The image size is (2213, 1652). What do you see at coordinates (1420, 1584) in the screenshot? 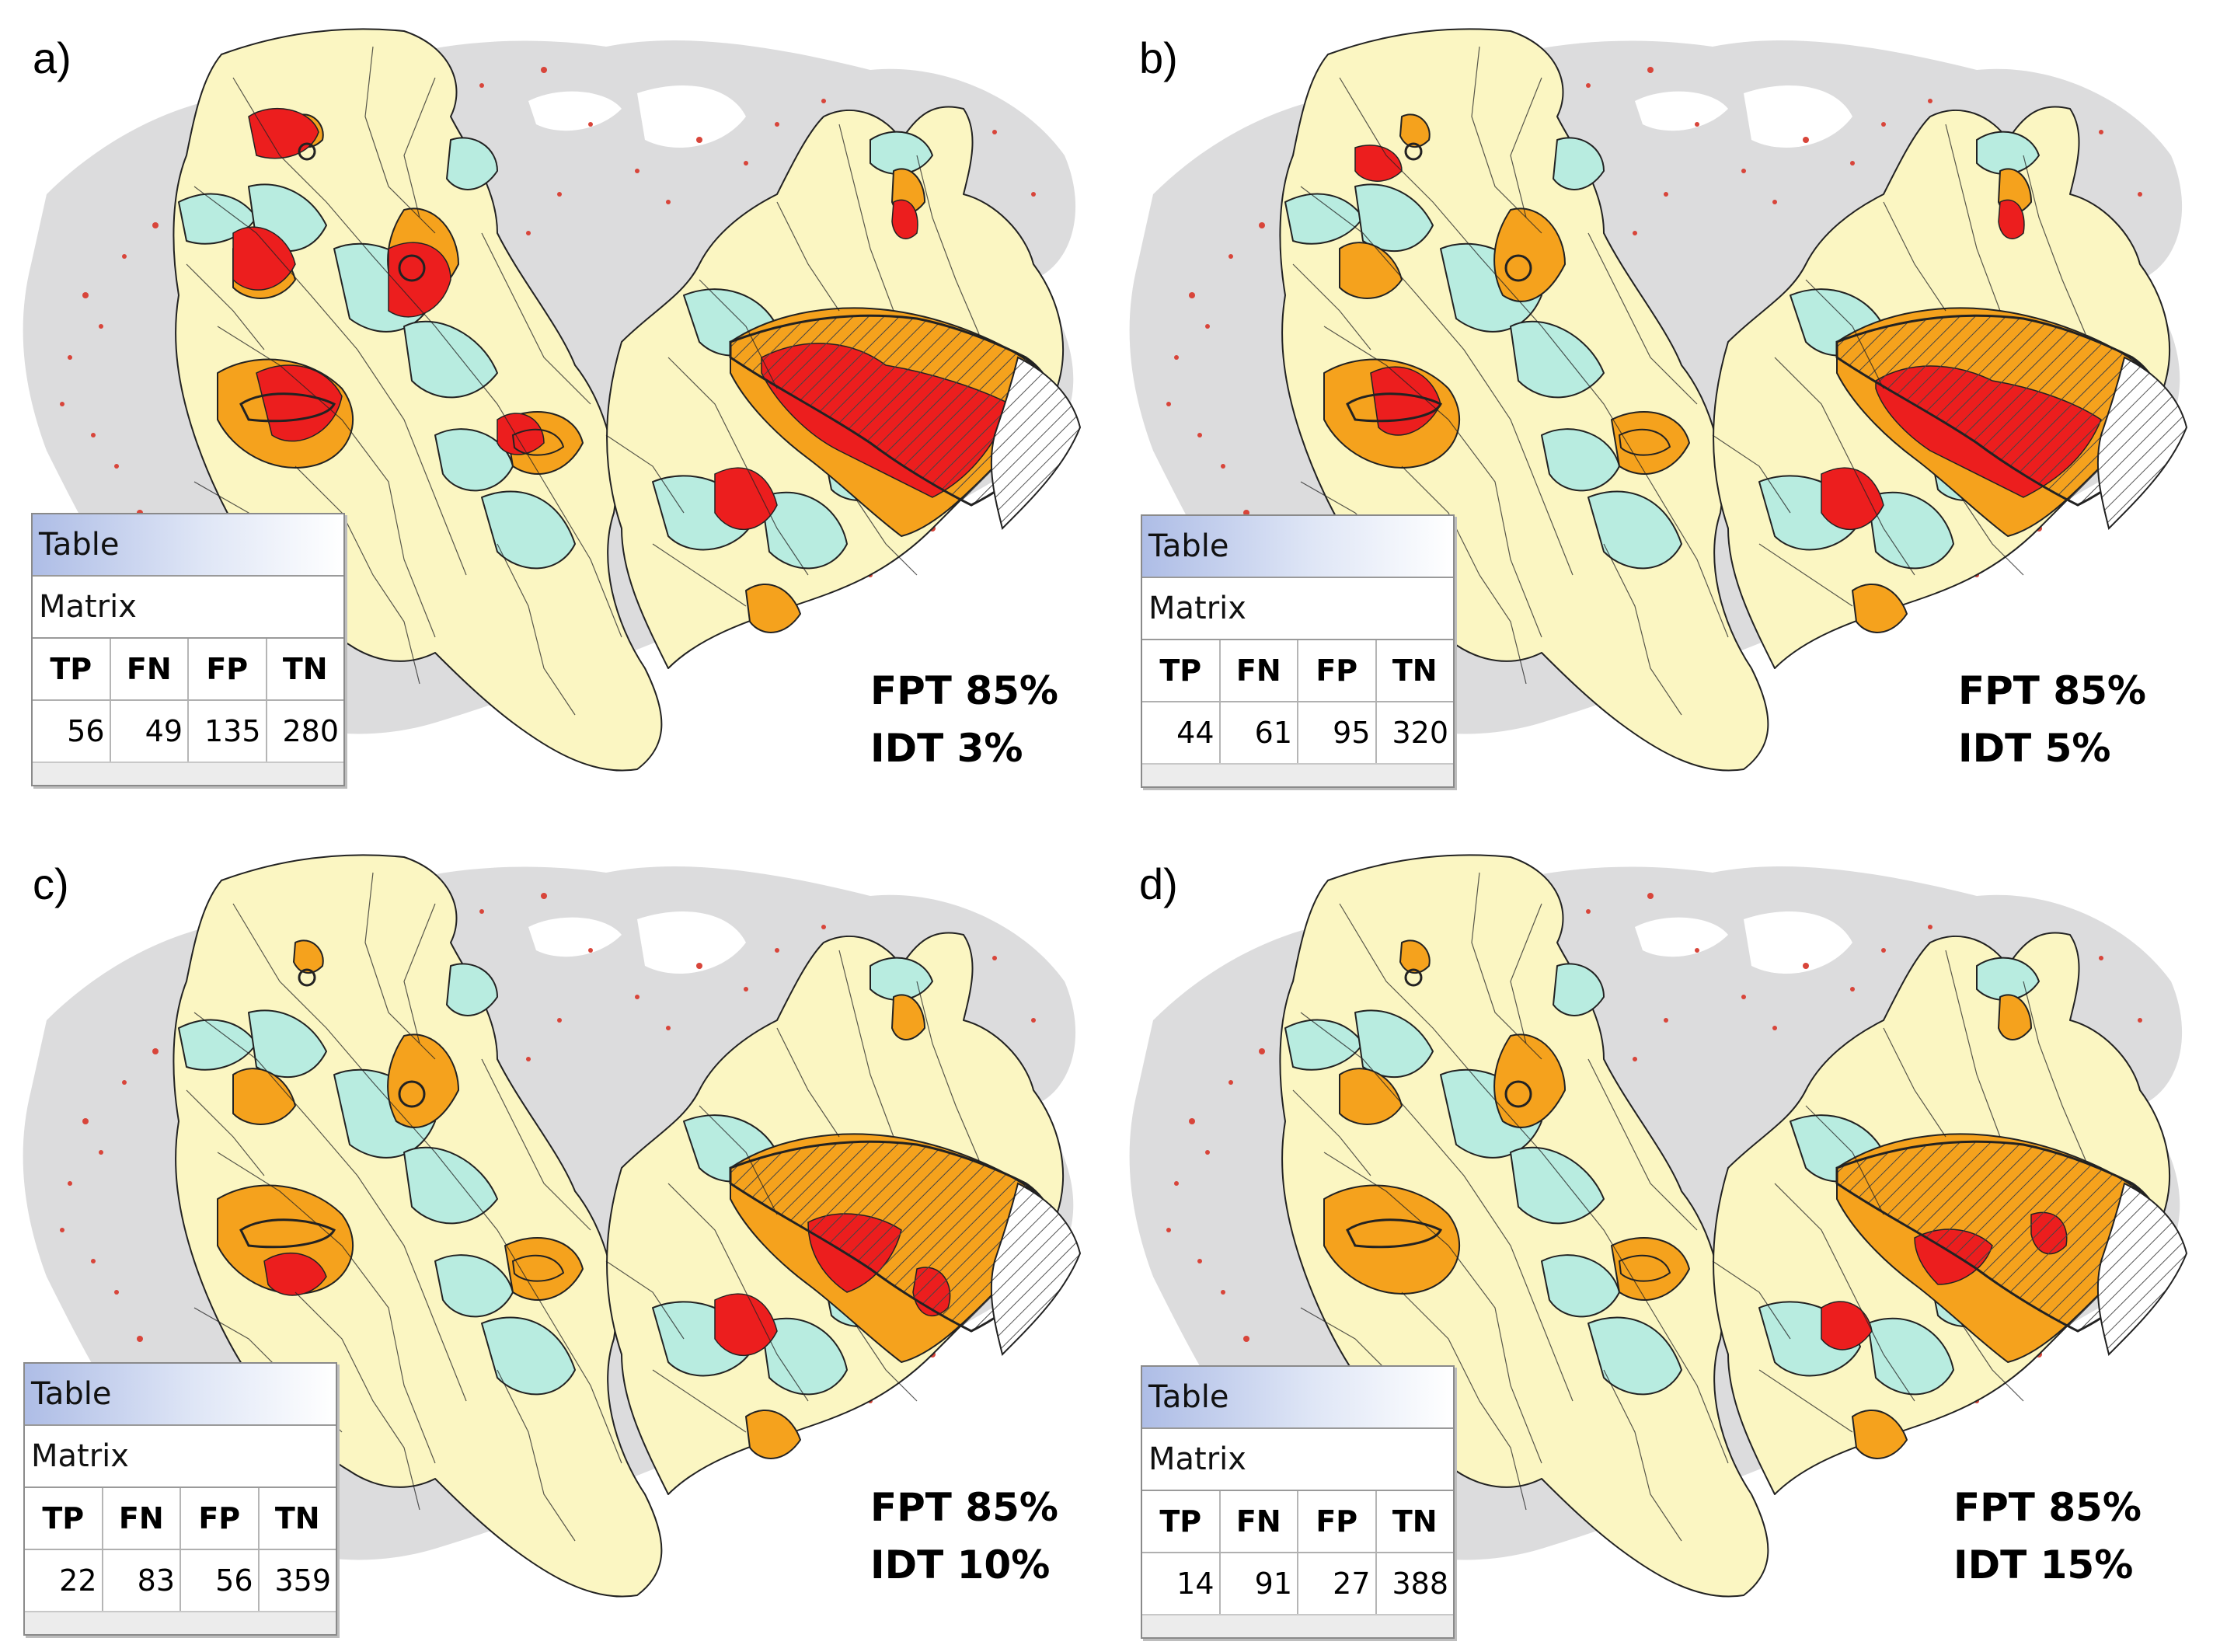
I see `table-value-cell: 388` at bounding box center [1420, 1584].